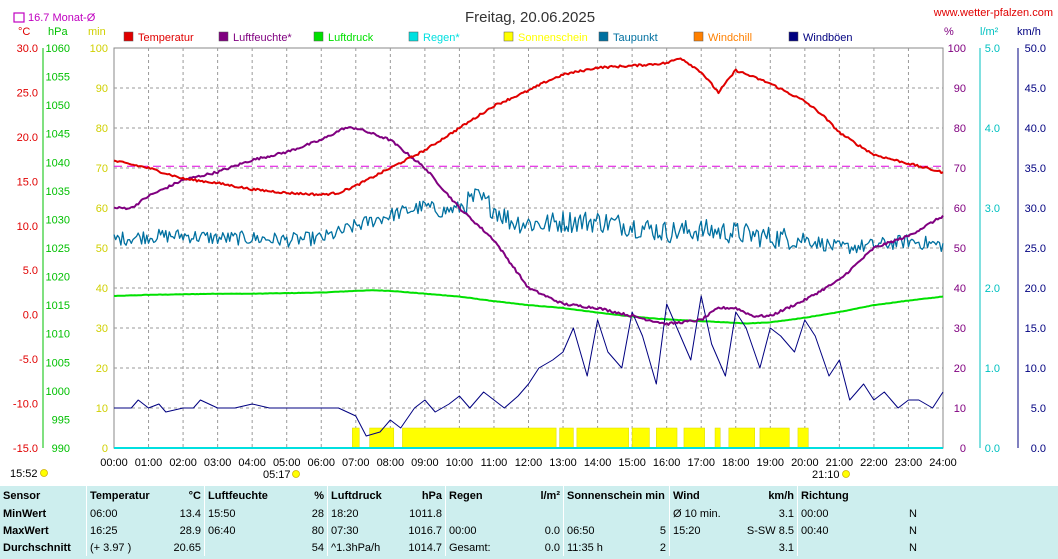 The width and height of the screenshot is (1058, 559). What do you see at coordinates (700, 495) in the screenshot?
I see `wind-header: Wind` at bounding box center [700, 495].